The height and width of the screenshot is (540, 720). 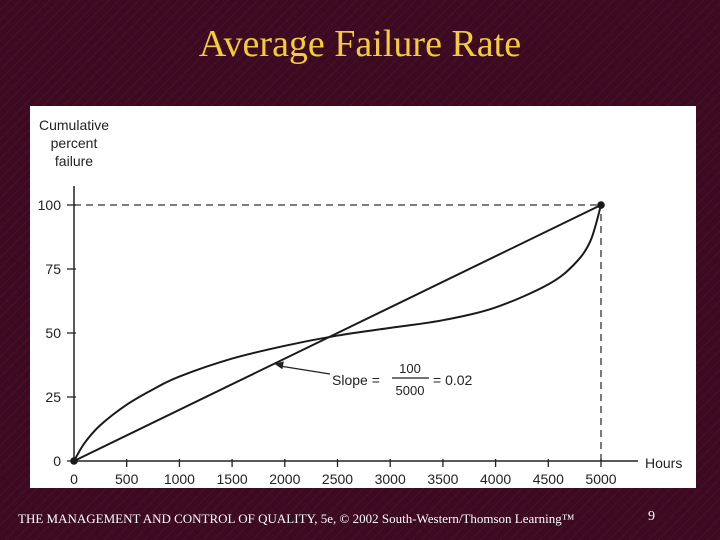 What do you see at coordinates (651, 516) in the screenshot?
I see `page-number: 9` at bounding box center [651, 516].